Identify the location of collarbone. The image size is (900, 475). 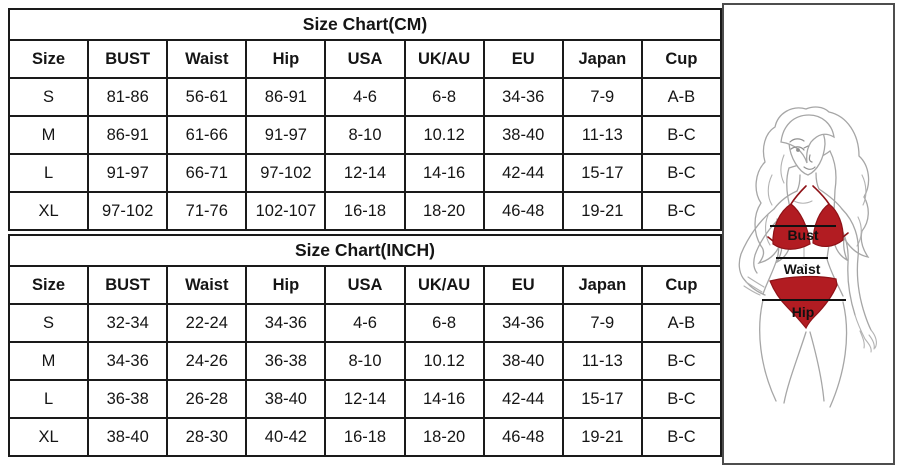
(803, 202).